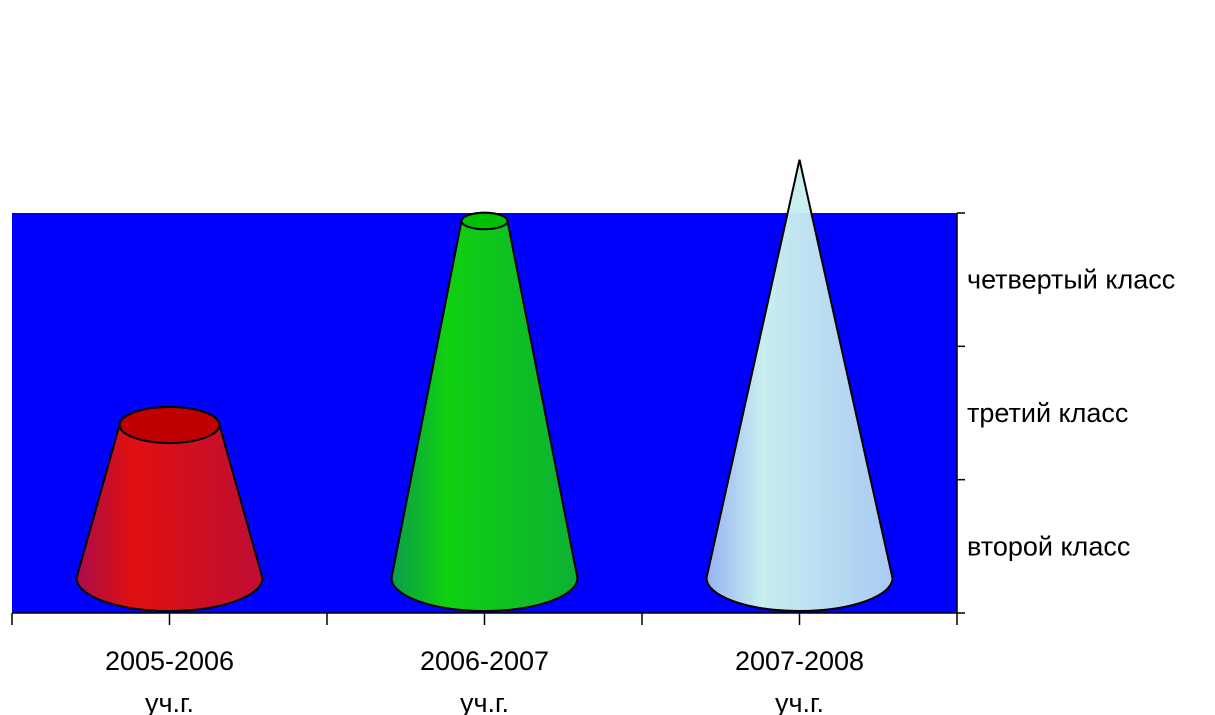 This screenshot has height=715, width=1215. Describe the element at coordinates (799, 661) in the screenshot. I see `x-tick-label: 2007-2008` at that location.